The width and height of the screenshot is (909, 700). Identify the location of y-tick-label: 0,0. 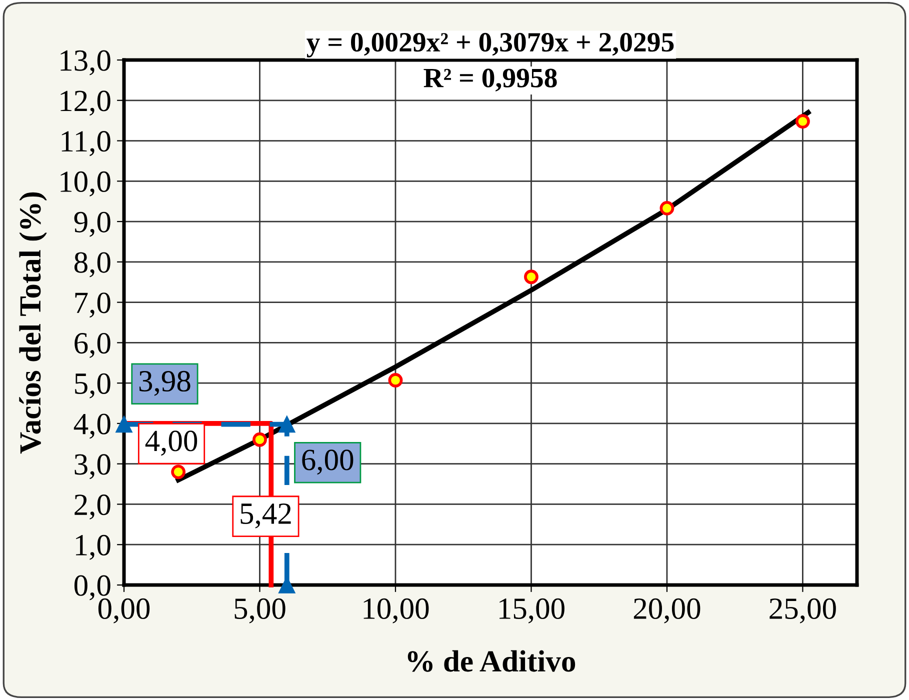
(92, 587).